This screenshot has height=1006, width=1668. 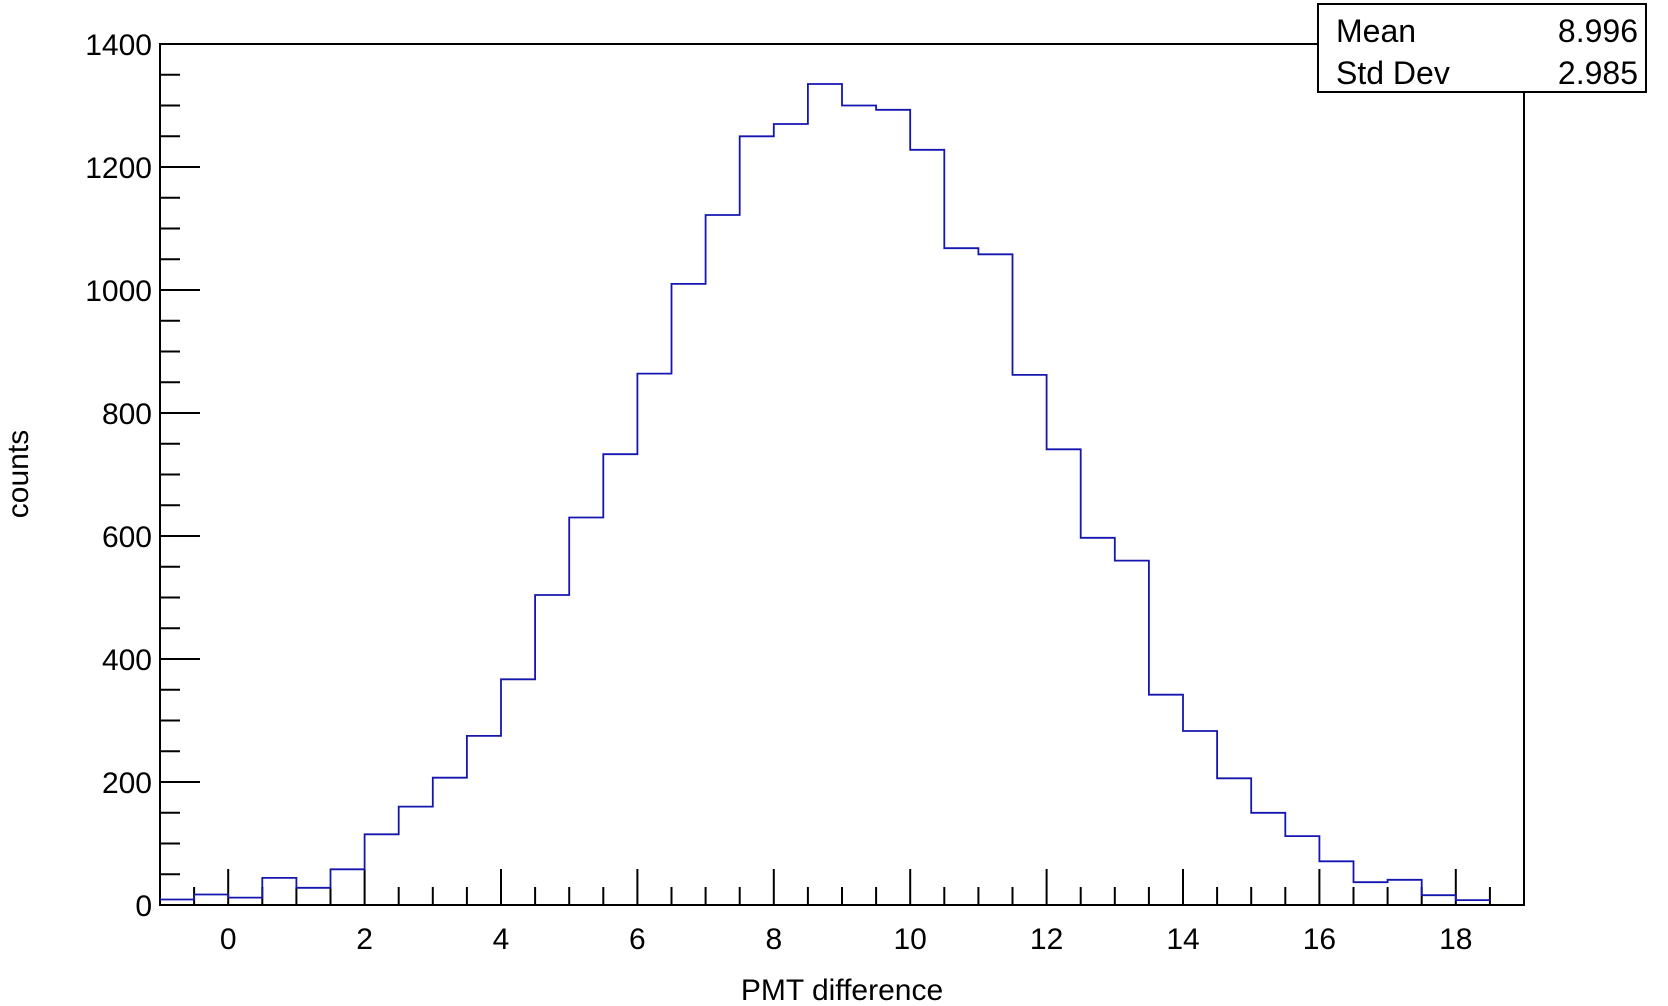 I want to click on x-tick-label: 6, so click(x=637, y=939).